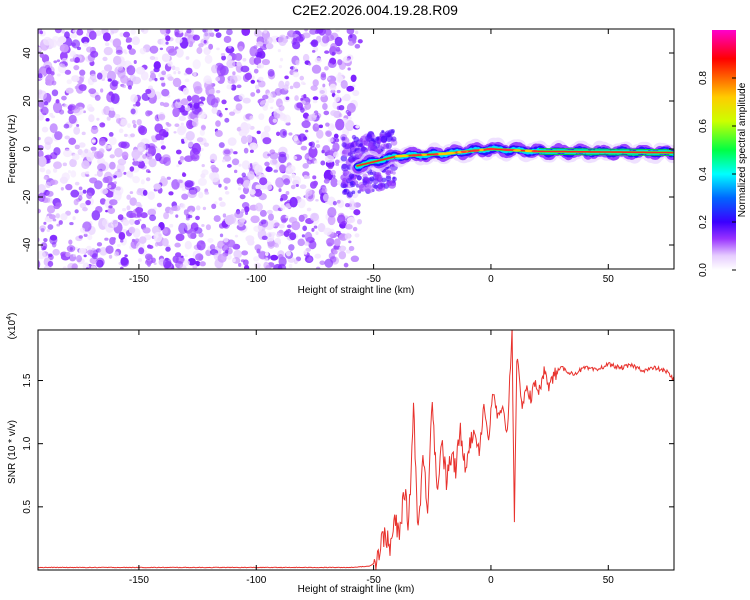 The height and width of the screenshot is (600, 750). I want to click on y-tick-label: -20, so click(27, 196).